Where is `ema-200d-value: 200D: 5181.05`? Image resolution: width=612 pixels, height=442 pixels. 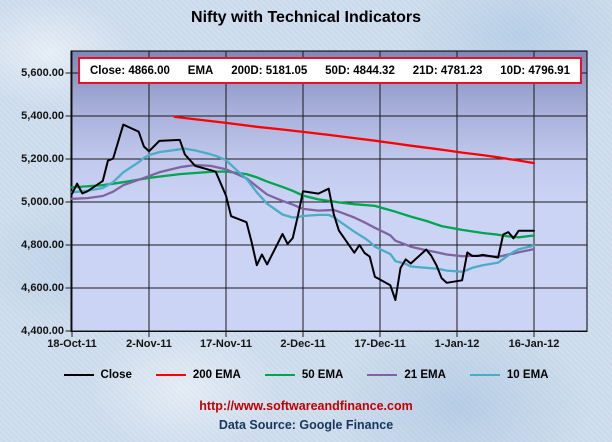 ema-200d-value: 200D: 5181.05 is located at coordinates (269, 70).